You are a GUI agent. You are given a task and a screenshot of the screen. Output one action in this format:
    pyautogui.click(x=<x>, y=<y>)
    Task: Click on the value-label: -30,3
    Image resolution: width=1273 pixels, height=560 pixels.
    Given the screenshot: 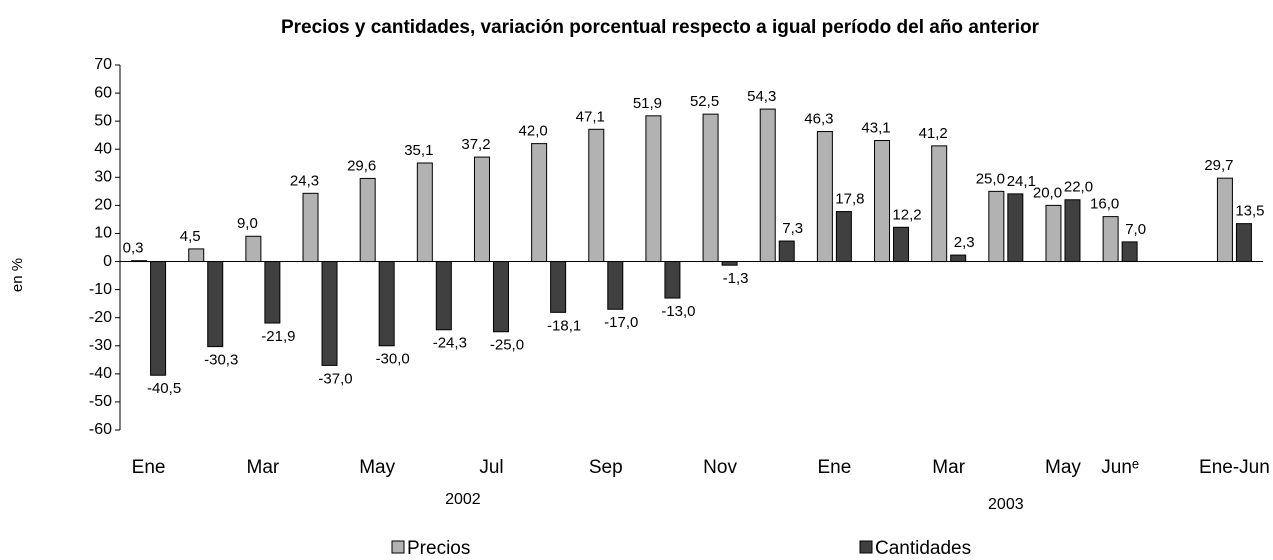 What is the action you would take?
    pyautogui.click(x=221, y=360)
    